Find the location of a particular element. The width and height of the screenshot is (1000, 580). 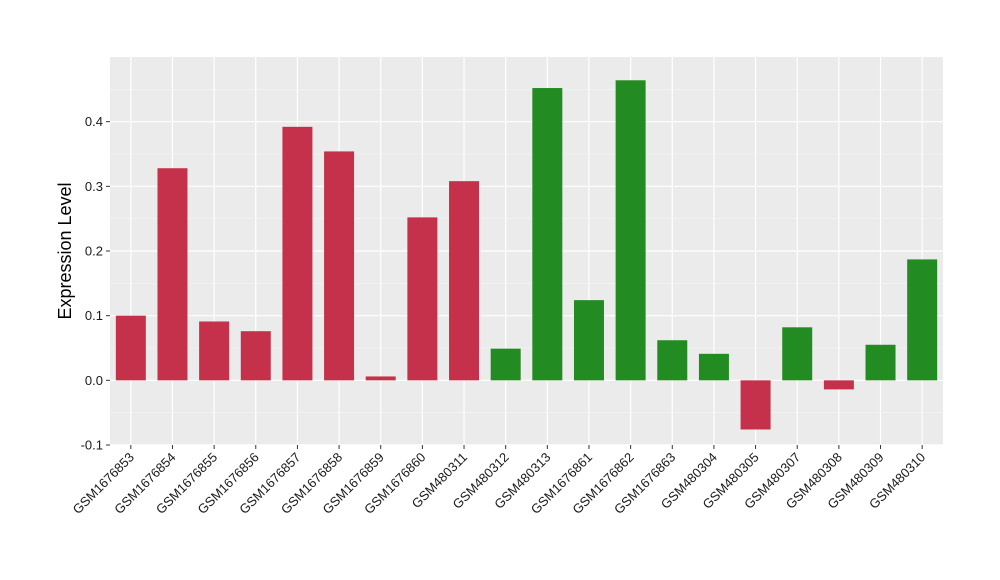

y-tick-label: 0.4 is located at coordinates (94, 121).